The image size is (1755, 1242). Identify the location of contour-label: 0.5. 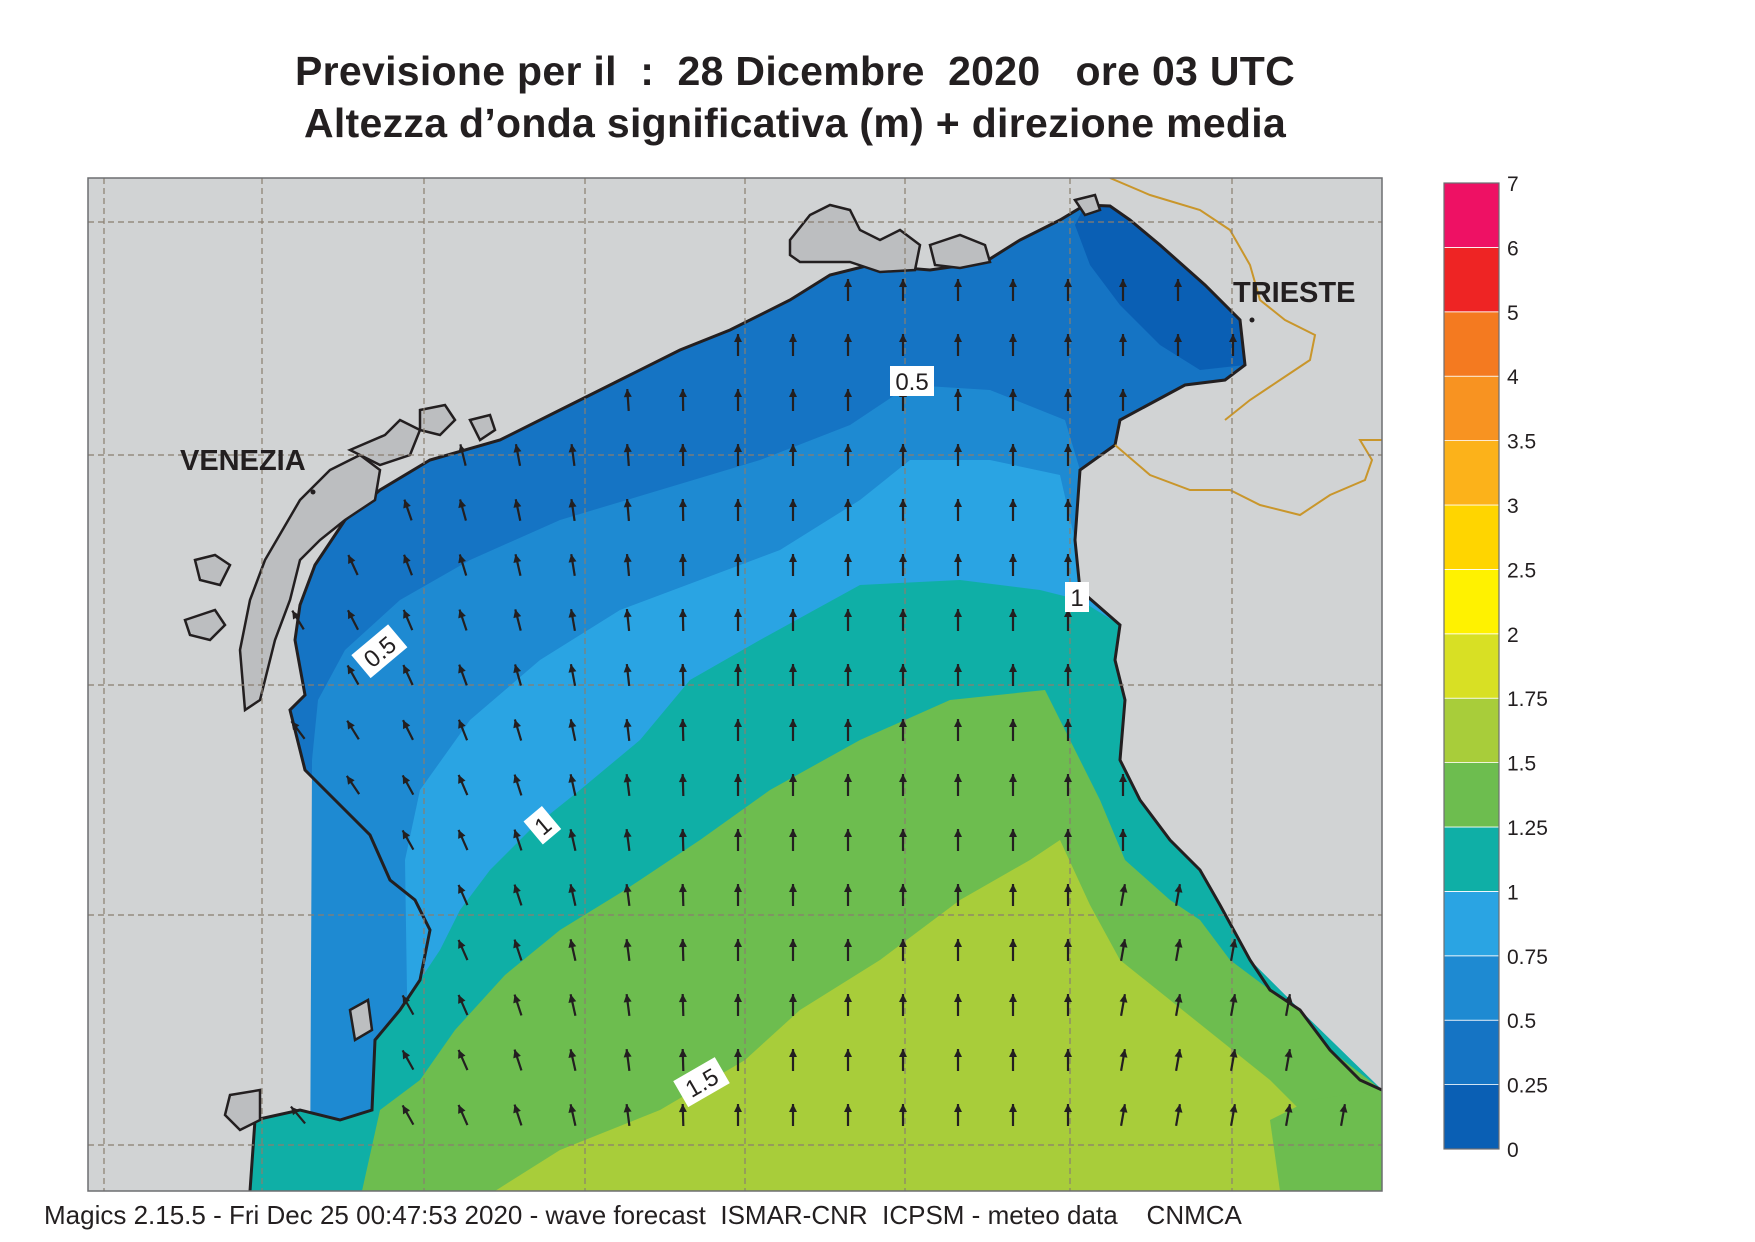
(911, 382).